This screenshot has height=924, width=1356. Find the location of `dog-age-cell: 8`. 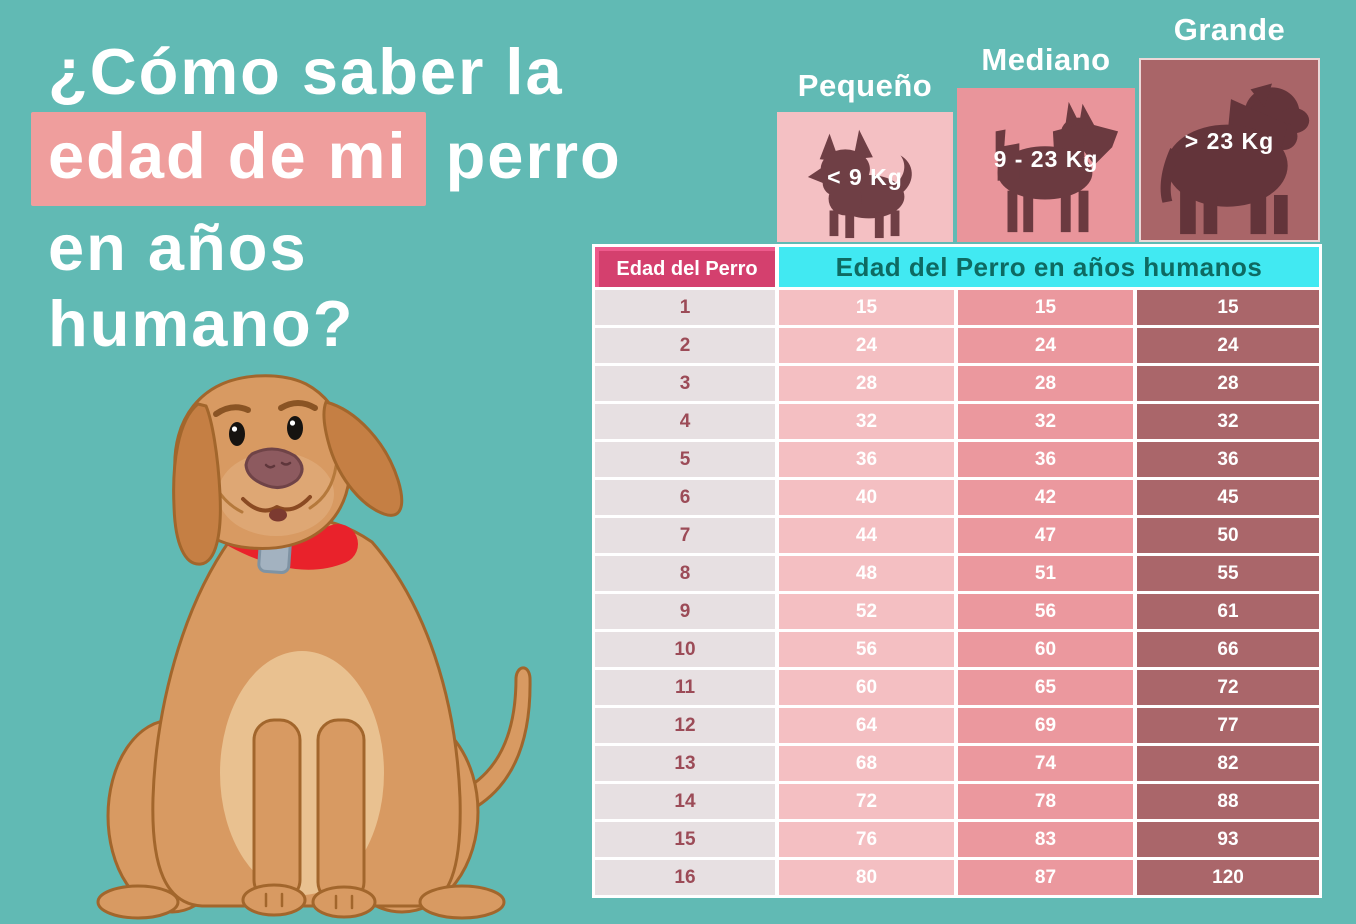

dog-age-cell: 8 is located at coordinates (685, 573).